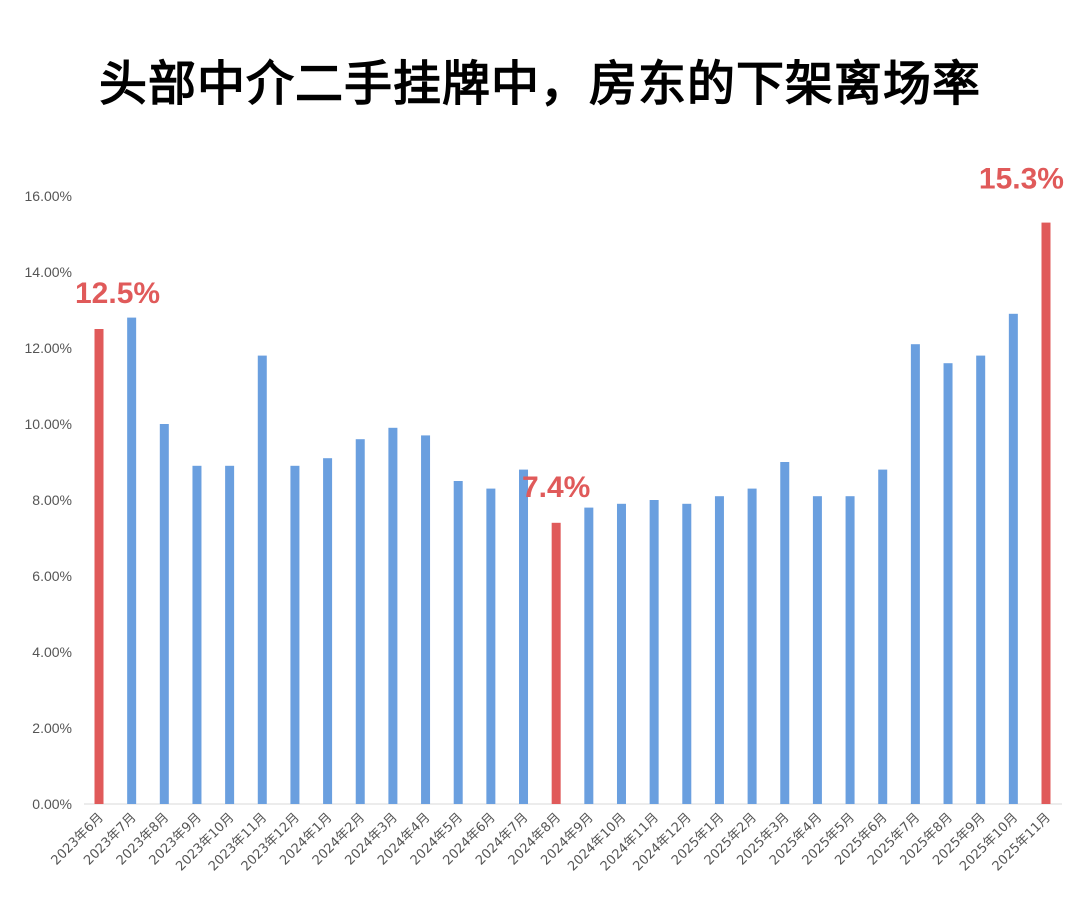  What do you see at coordinates (556, 487) in the screenshot?
I see `value-annotation: 7.4%` at bounding box center [556, 487].